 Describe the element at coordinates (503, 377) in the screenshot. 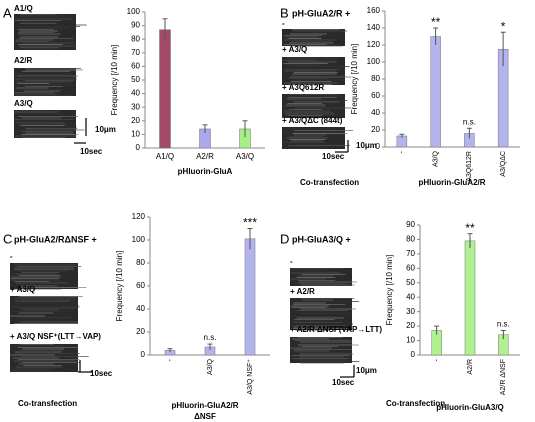

I see `x-tick-label: A2/R ΔNSF` at that location.